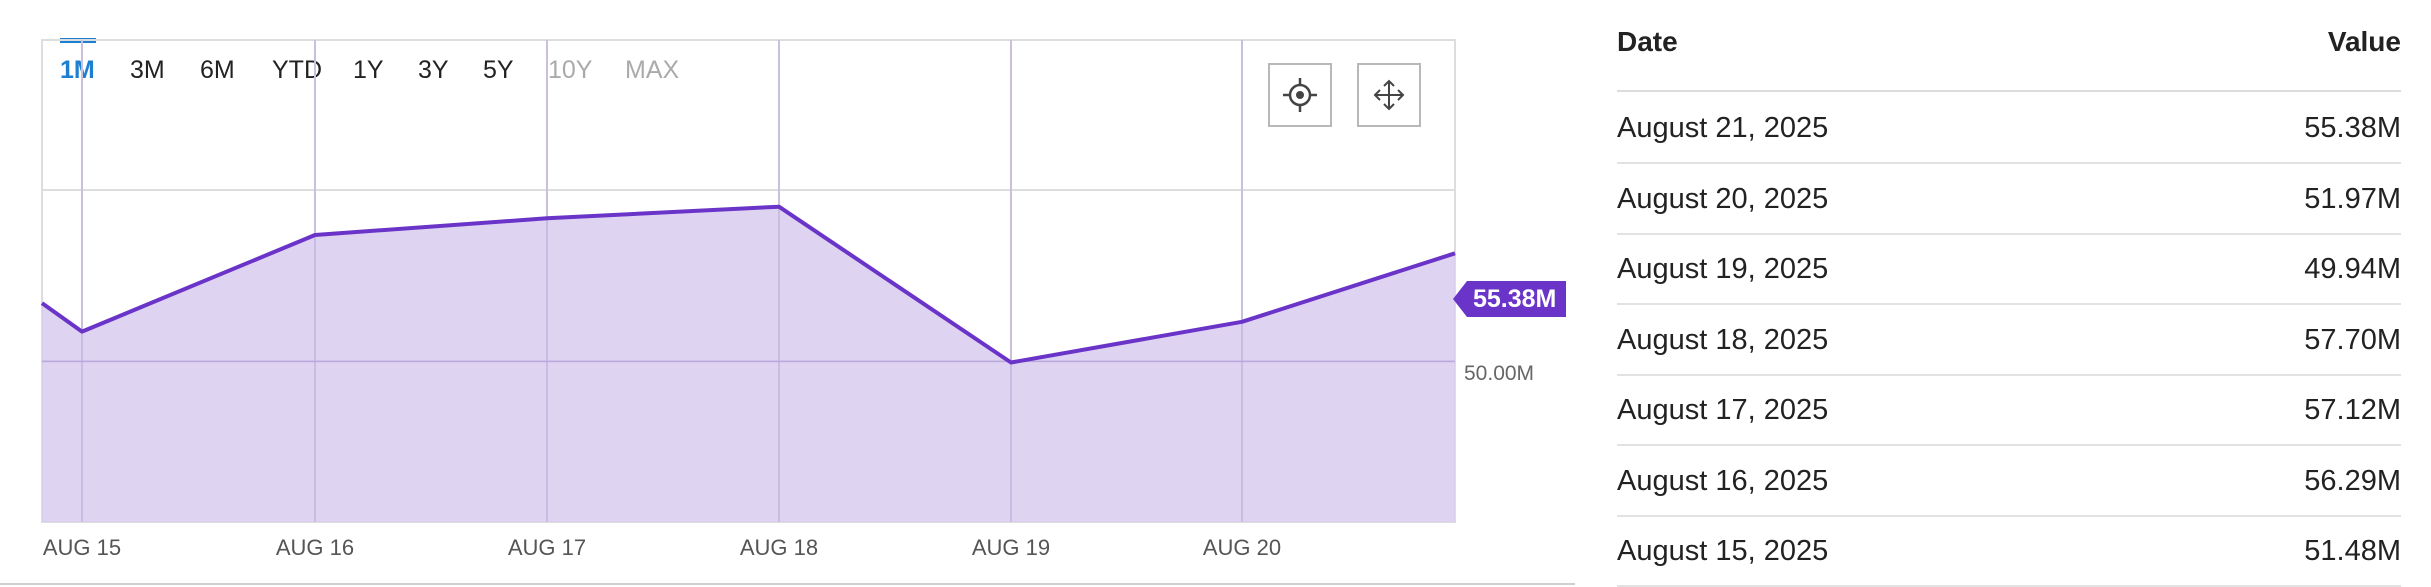 This screenshot has width=2431, height=587. I want to click on pan-button, so click(1389, 95).